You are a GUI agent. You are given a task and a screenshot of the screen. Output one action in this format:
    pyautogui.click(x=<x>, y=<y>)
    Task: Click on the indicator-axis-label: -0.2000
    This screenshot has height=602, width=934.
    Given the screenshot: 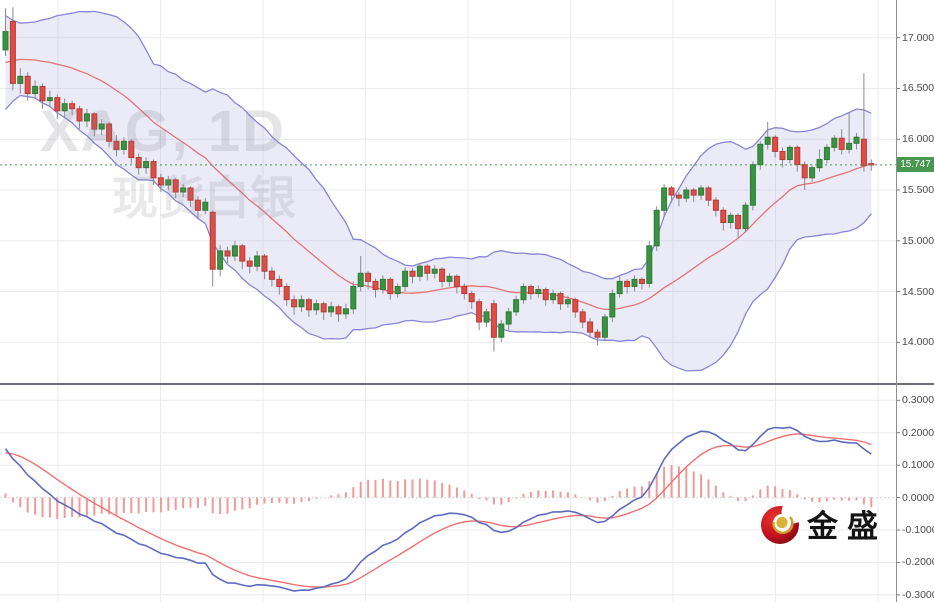 What is the action you would take?
    pyautogui.click(x=918, y=562)
    